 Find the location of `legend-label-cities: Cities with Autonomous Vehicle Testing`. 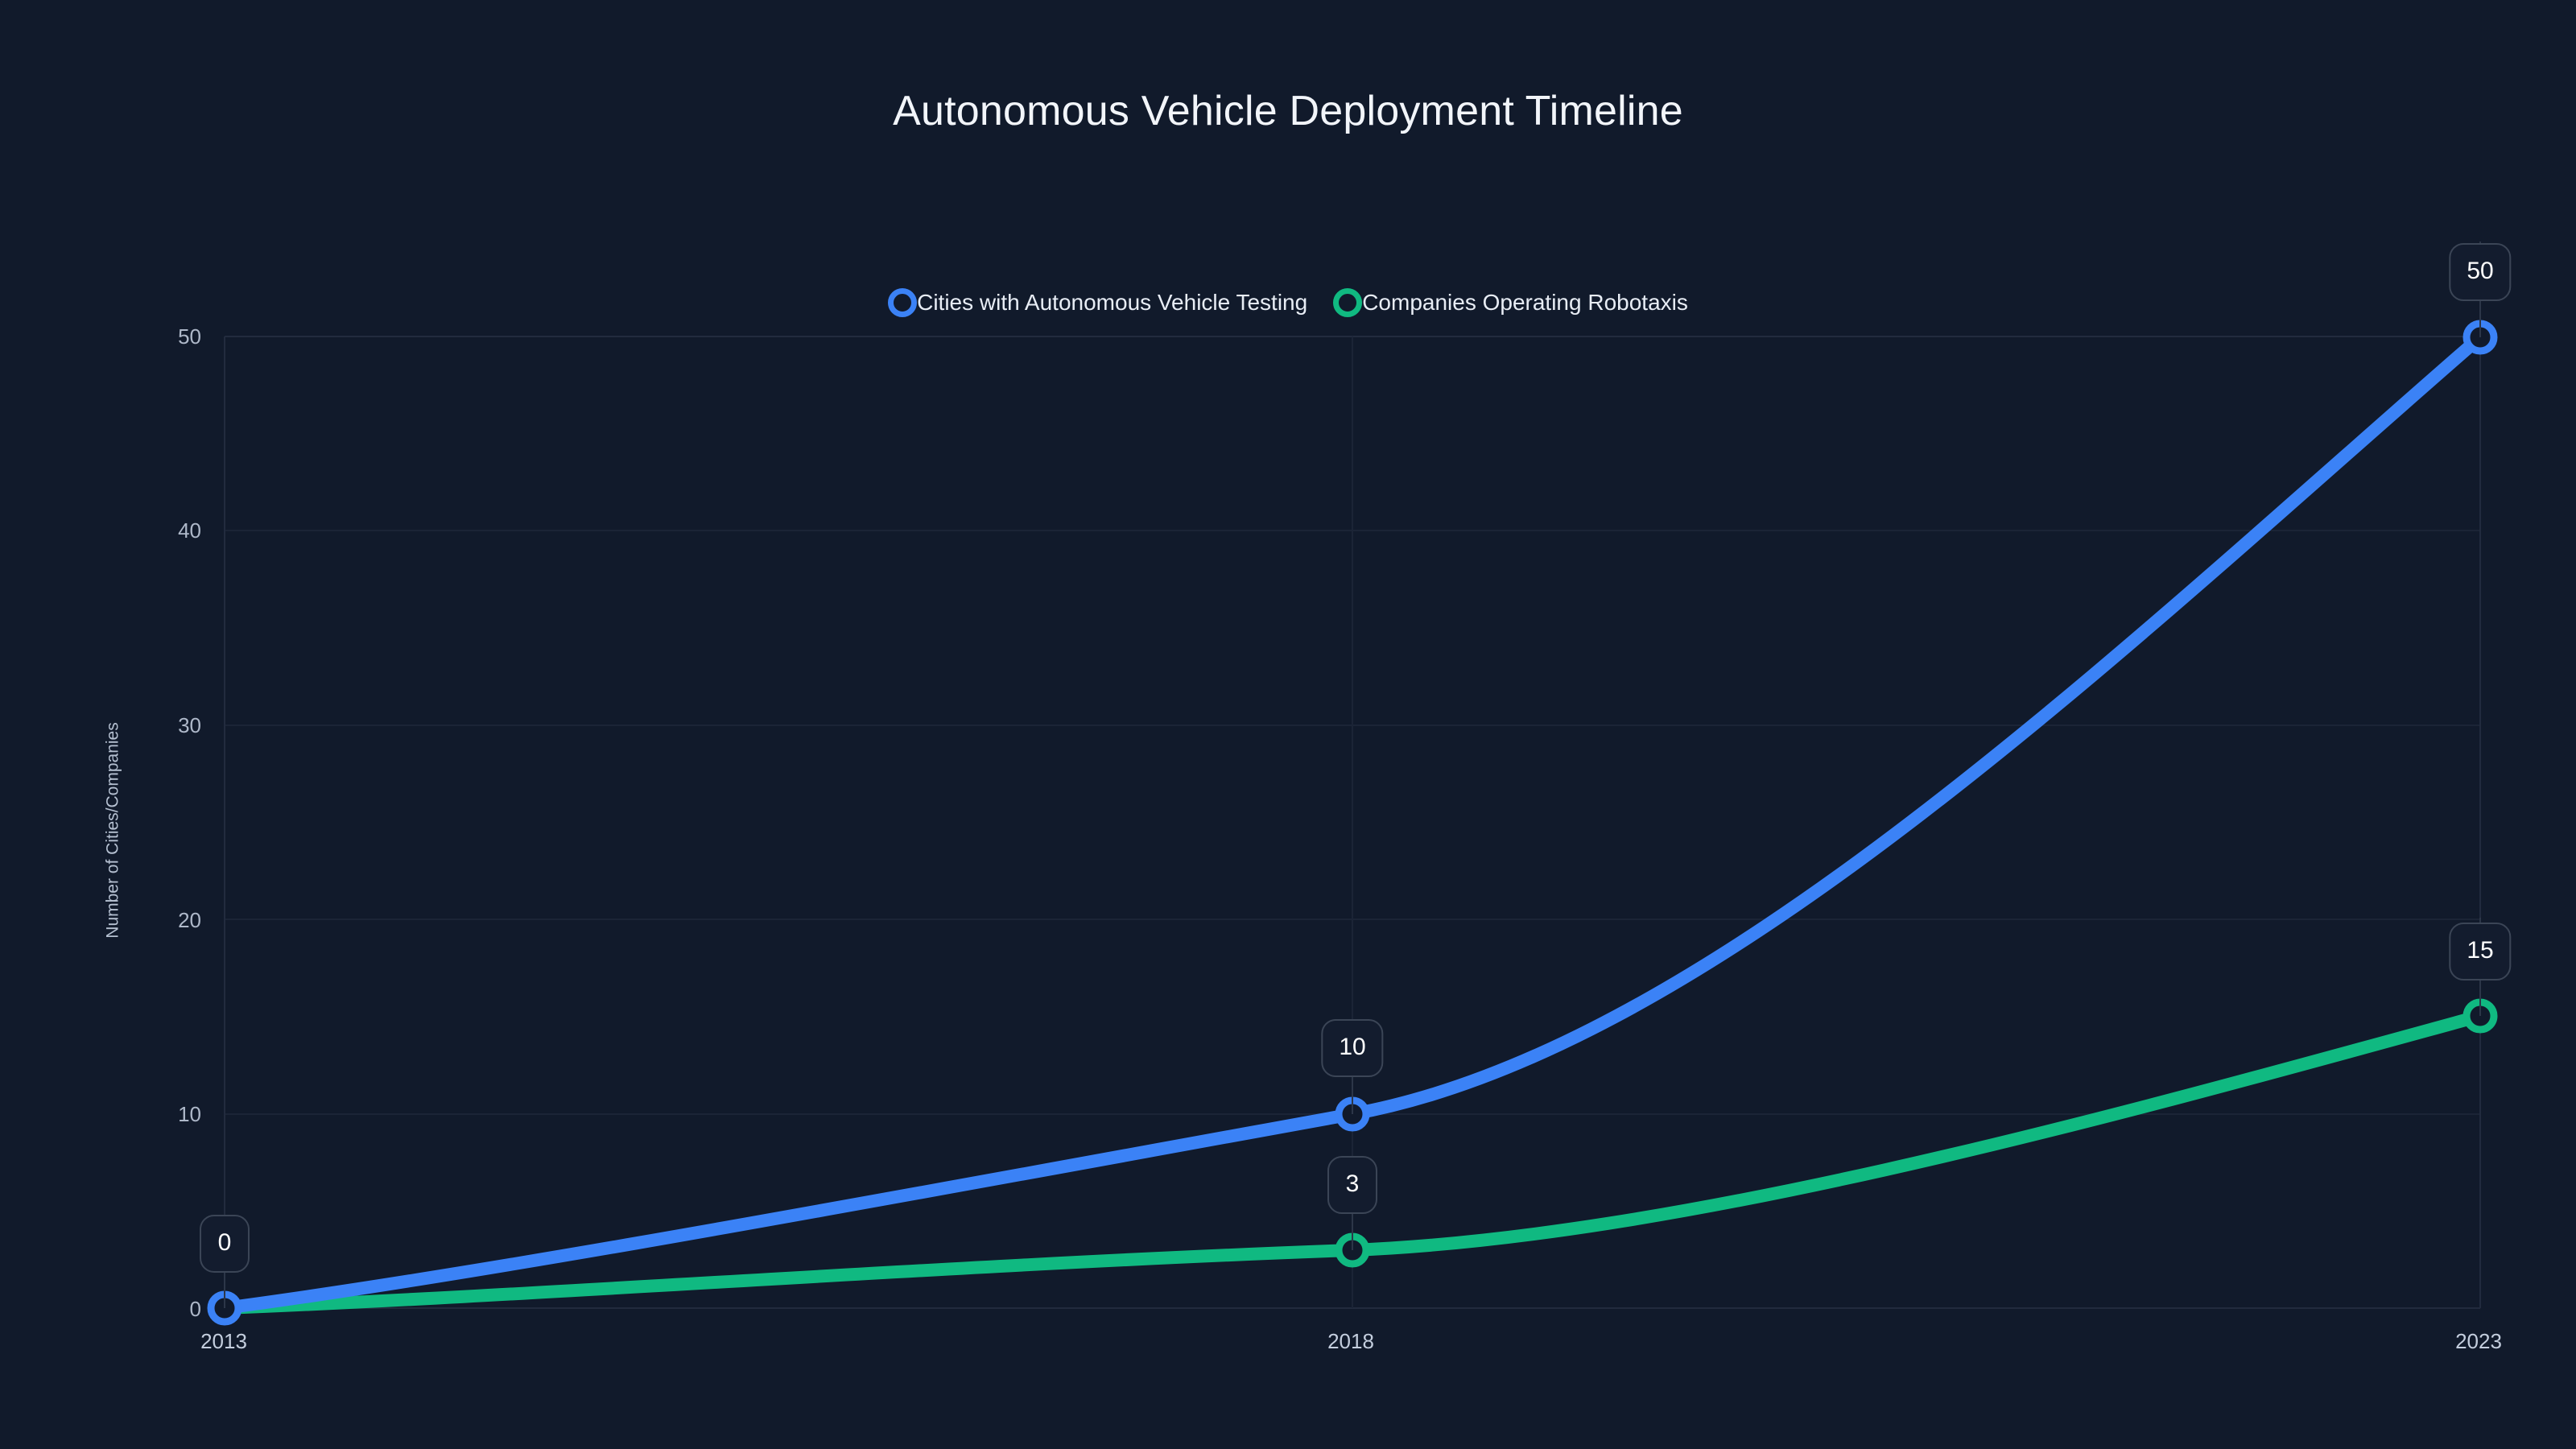

legend-label-cities: Cities with Autonomous Vehicle Testing is located at coordinates (1112, 302).